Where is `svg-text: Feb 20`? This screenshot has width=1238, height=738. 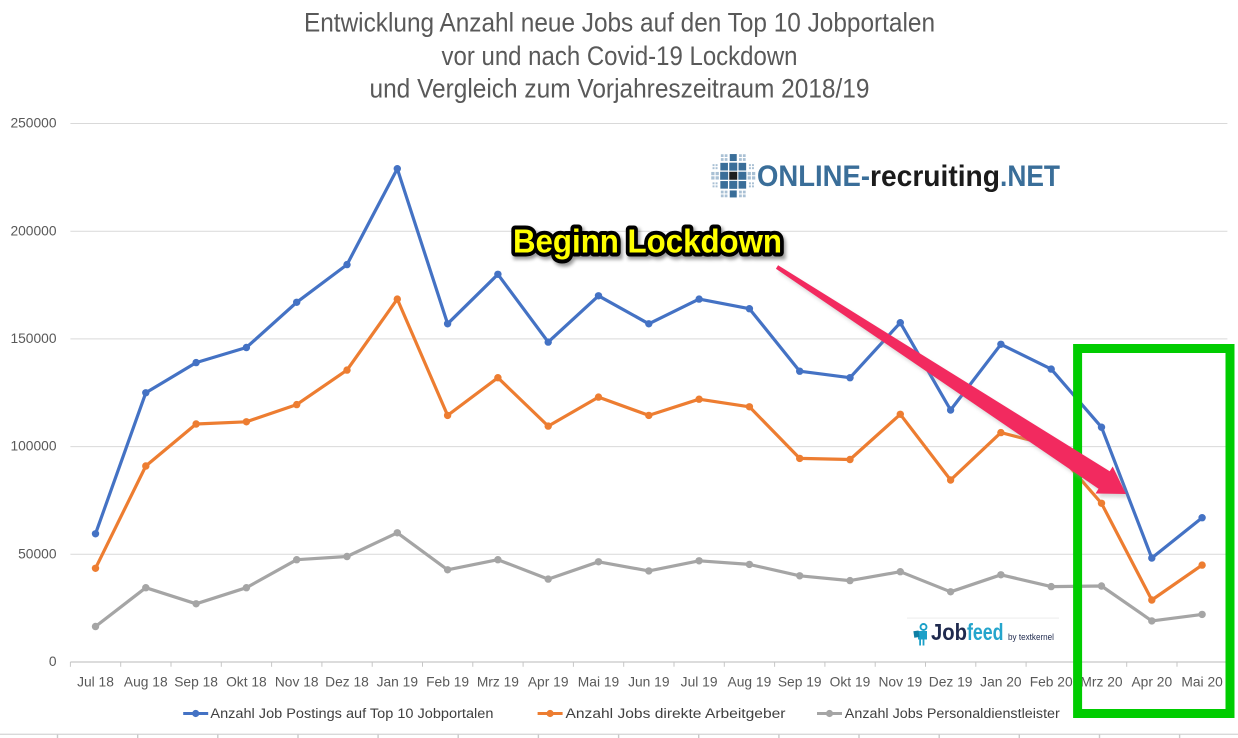 svg-text: Feb 20 is located at coordinates (1051, 681).